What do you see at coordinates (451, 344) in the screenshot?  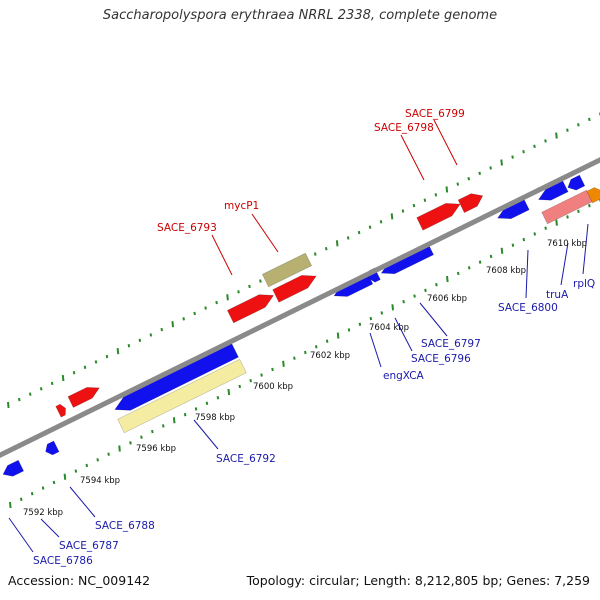 I see `gene-label-sace-6797: SACE_6797` at bounding box center [451, 344].